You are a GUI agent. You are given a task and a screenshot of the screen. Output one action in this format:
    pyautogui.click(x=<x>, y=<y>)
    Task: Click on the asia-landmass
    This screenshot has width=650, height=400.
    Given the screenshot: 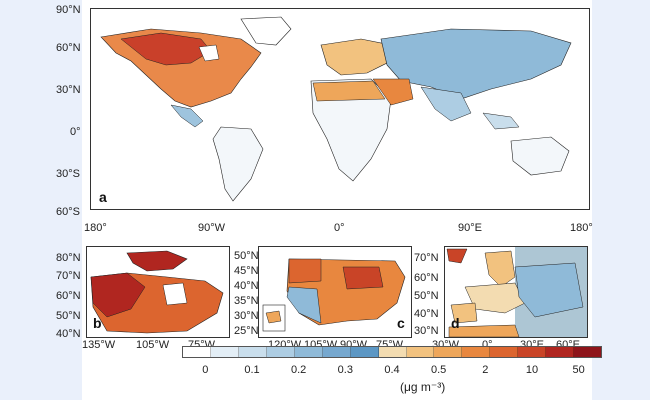 What is the action you would take?
    pyautogui.click(x=476, y=64)
    